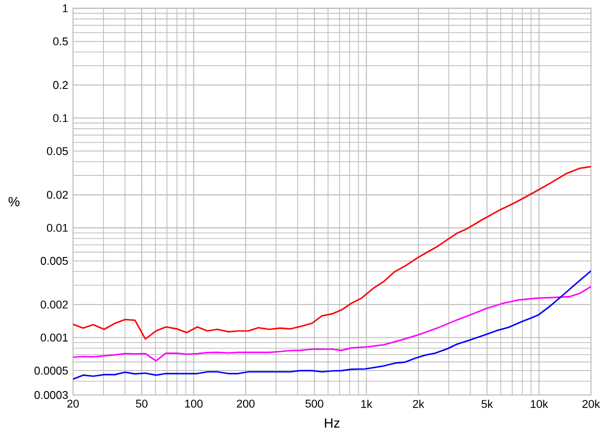  What do you see at coordinates (73, 404) in the screenshot?
I see `x-tick-label: 20` at bounding box center [73, 404].